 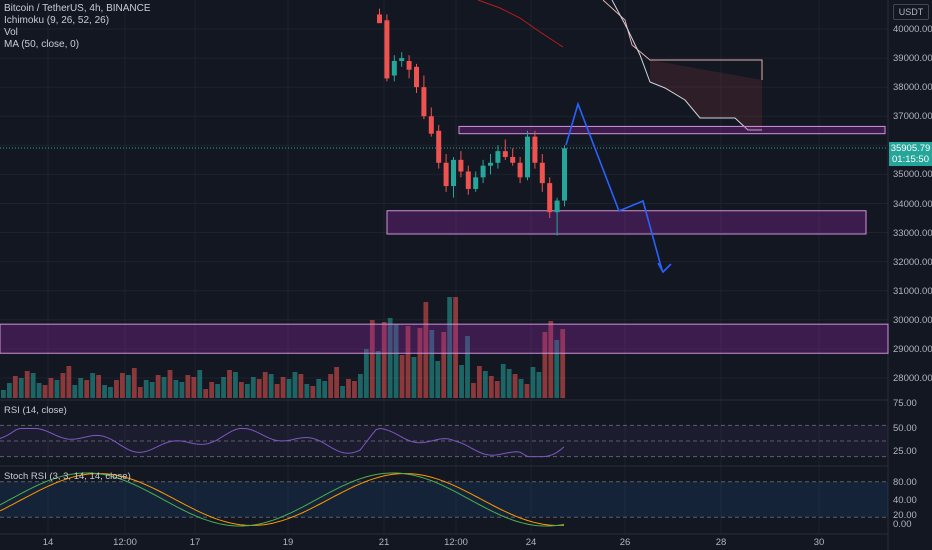 What do you see at coordinates (912, 349) in the screenshot?
I see `price-tick-label: 29000.00` at bounding box center [912, 349].